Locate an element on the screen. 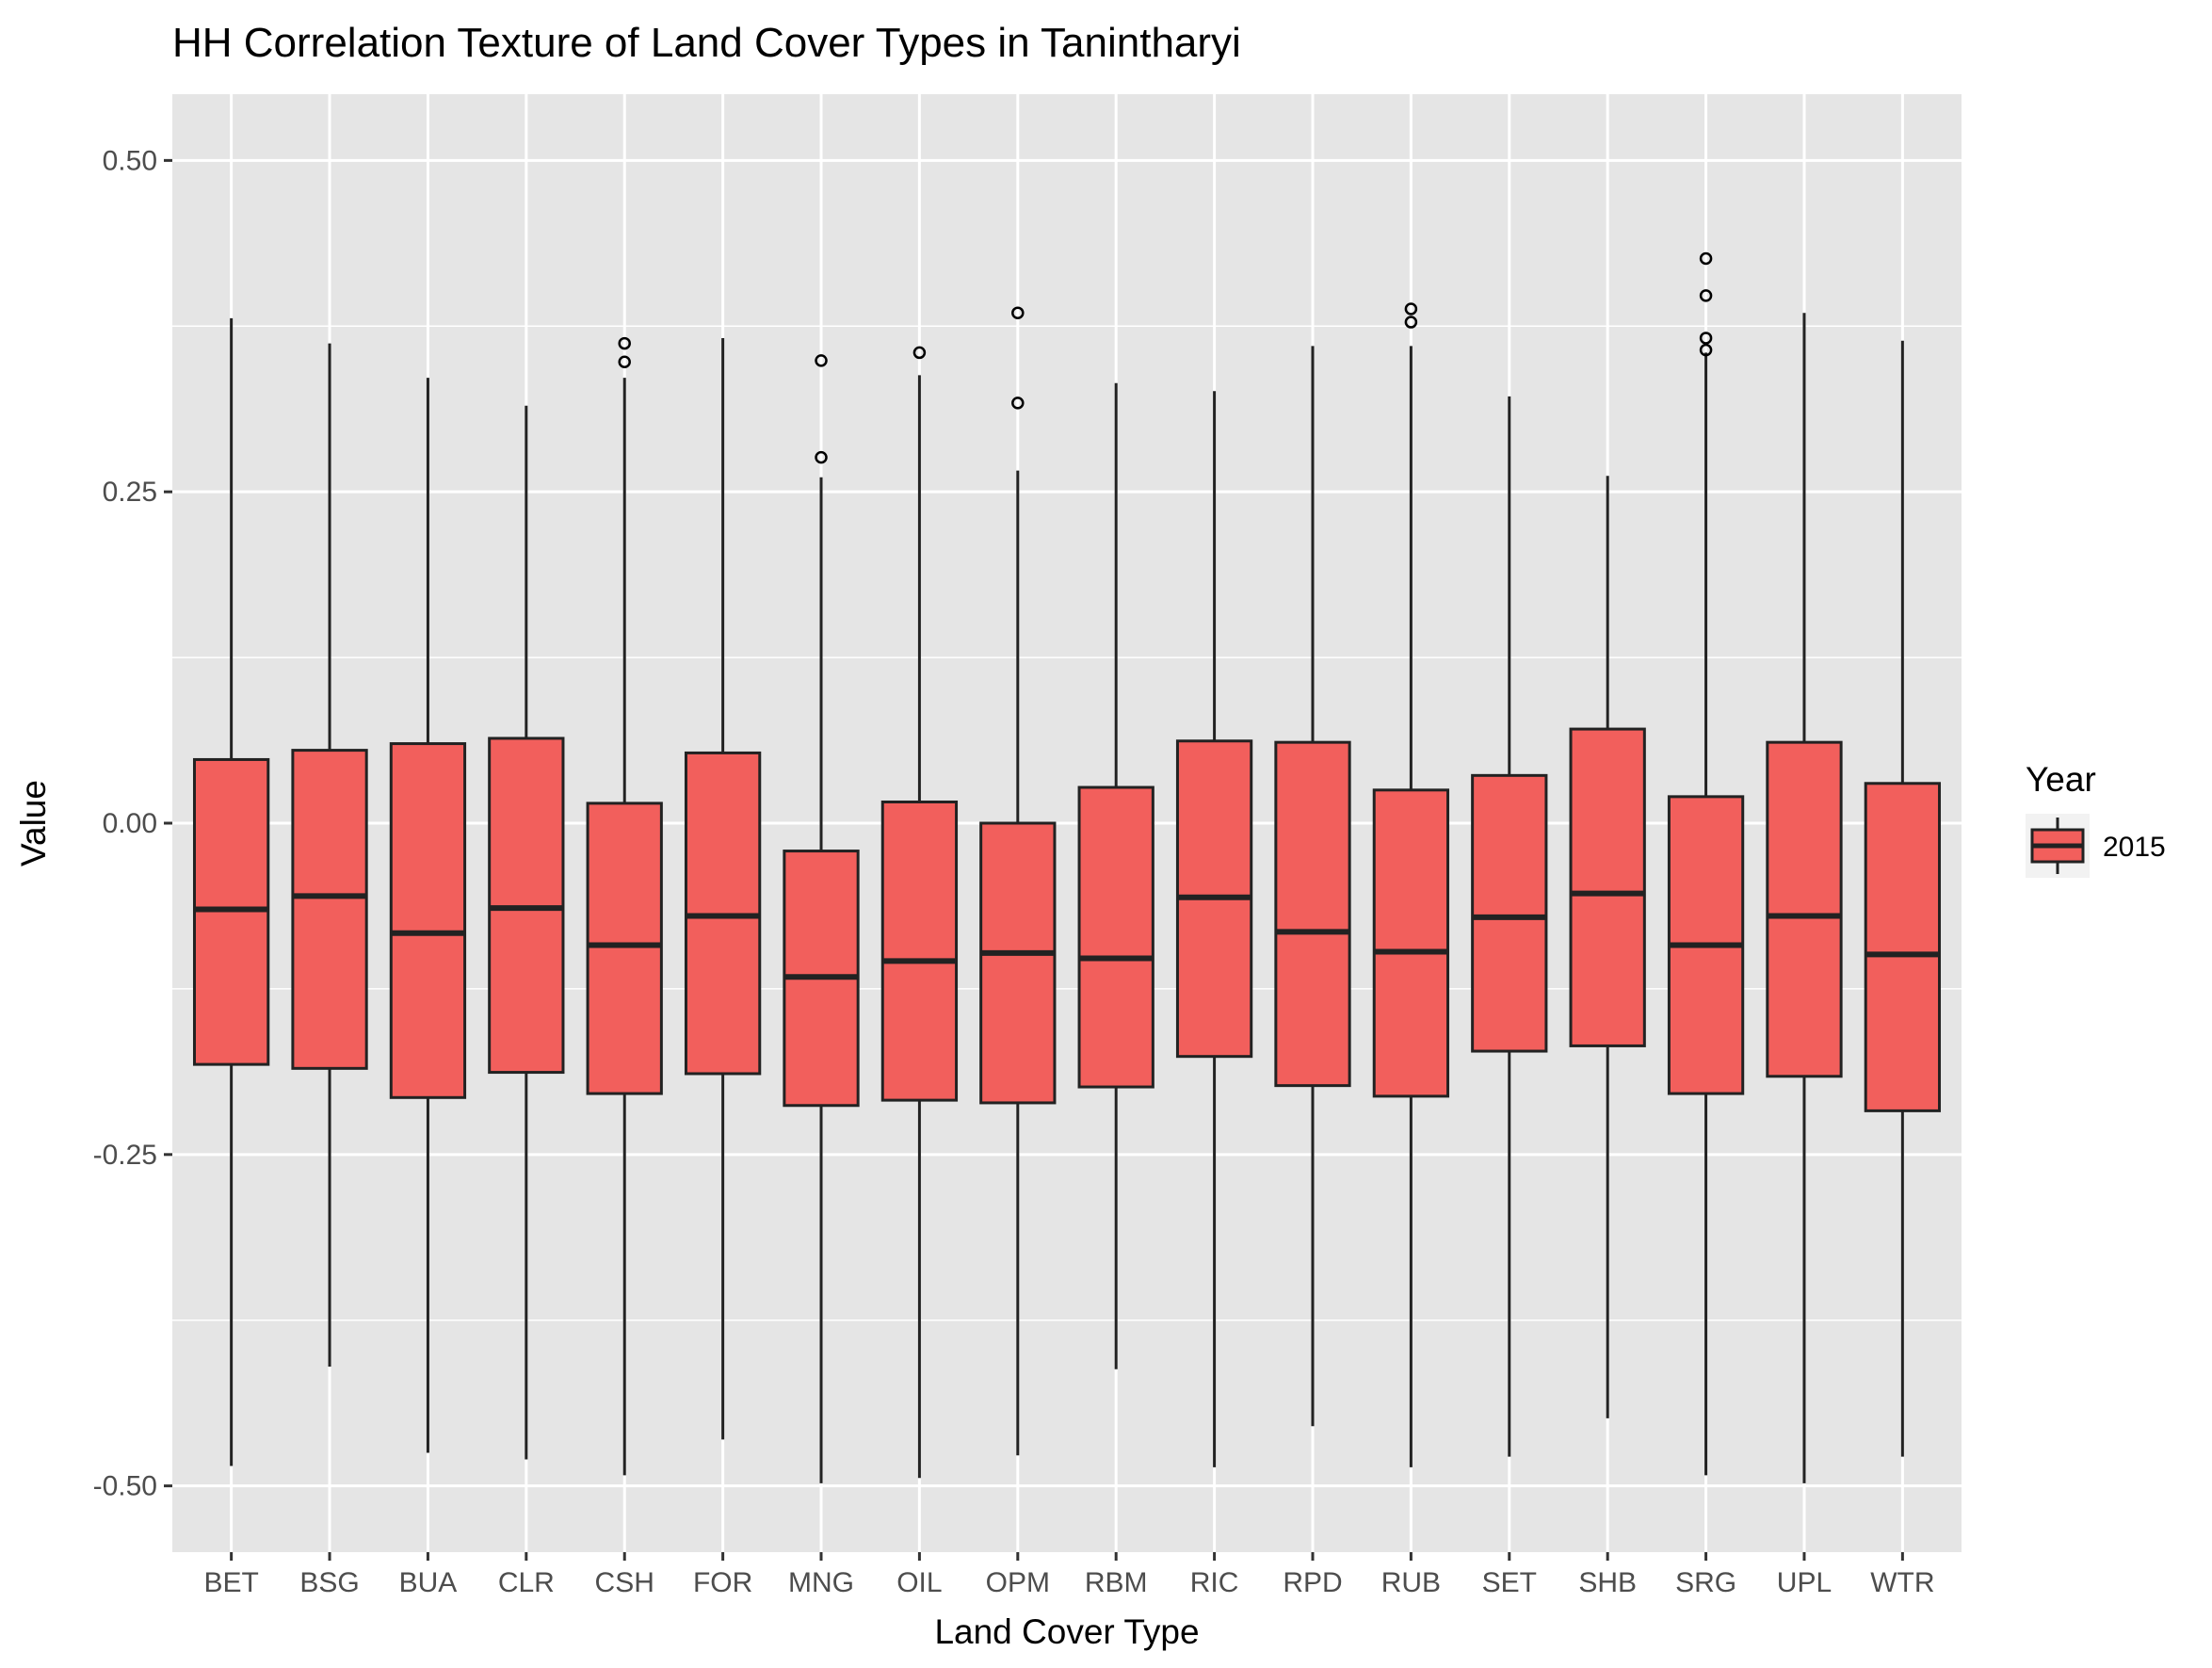 Image resolution: width=2212 pixels, height=1668 pixels. box-srg is located at coordinates (1706, 863).